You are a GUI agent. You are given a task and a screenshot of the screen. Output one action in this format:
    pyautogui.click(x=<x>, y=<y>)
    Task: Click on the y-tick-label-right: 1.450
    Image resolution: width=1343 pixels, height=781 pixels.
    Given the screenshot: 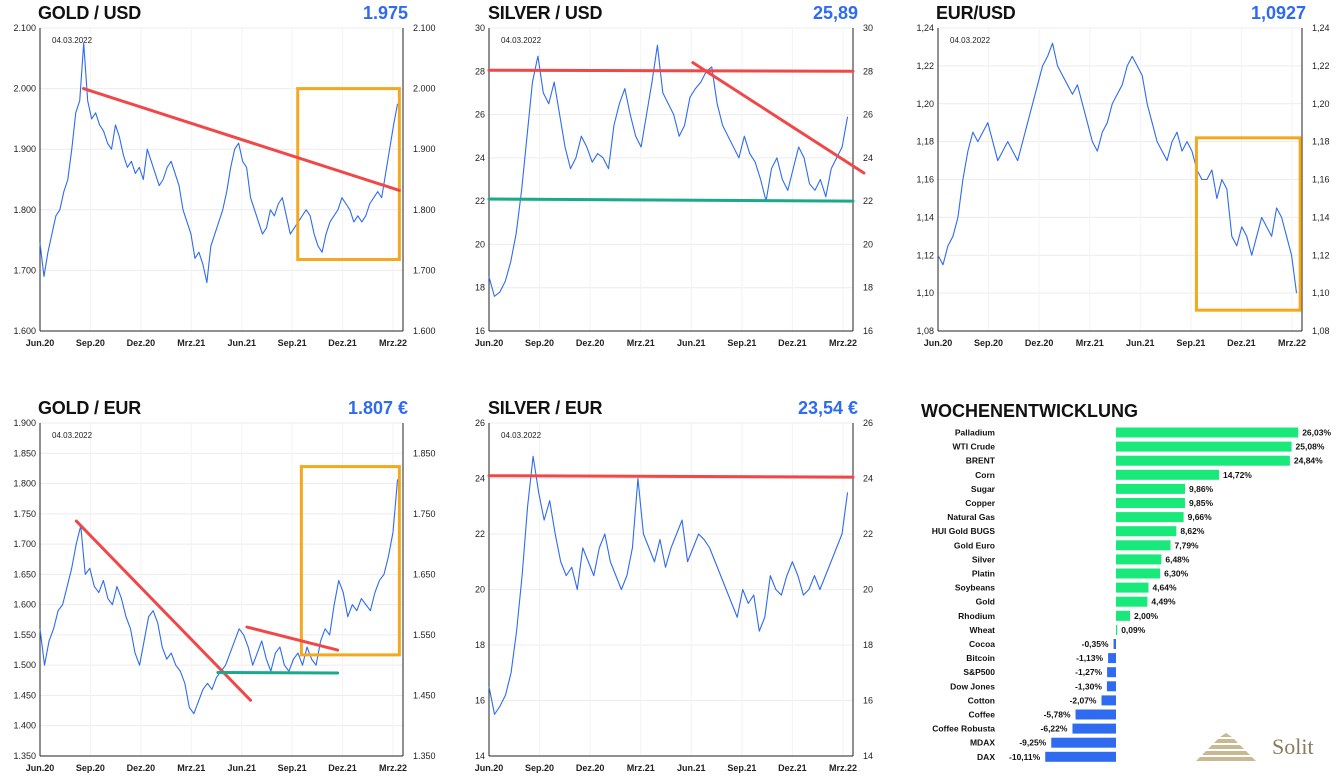 What is the action you would take?
    pyautogui.click(x=424, y=695)
    